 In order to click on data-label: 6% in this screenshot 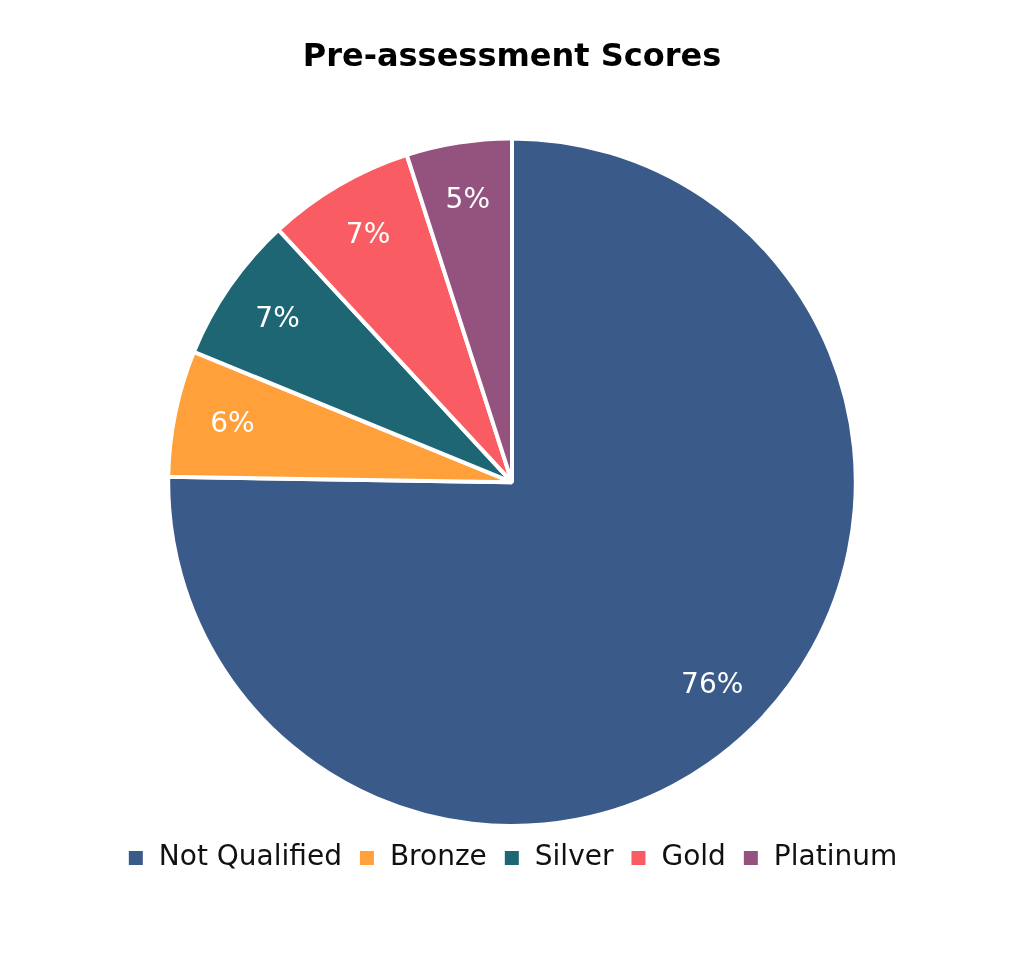, I will do `click(232, 423)`.